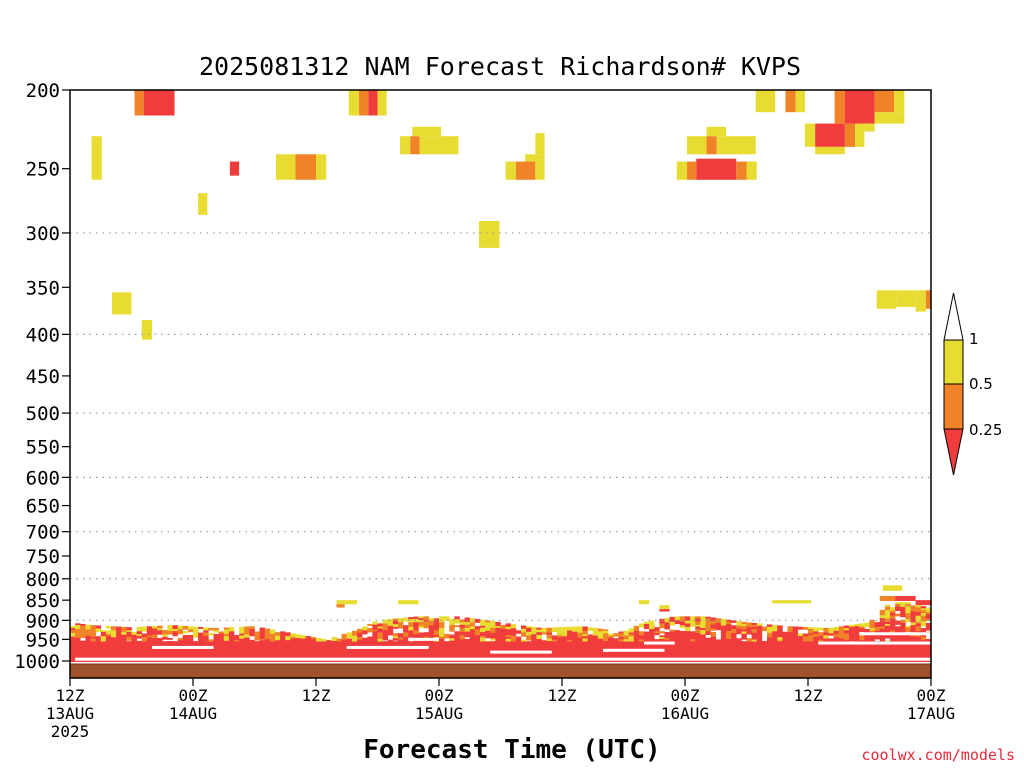  I want to click on colorbar-label: 0.5, so click(981, 384).